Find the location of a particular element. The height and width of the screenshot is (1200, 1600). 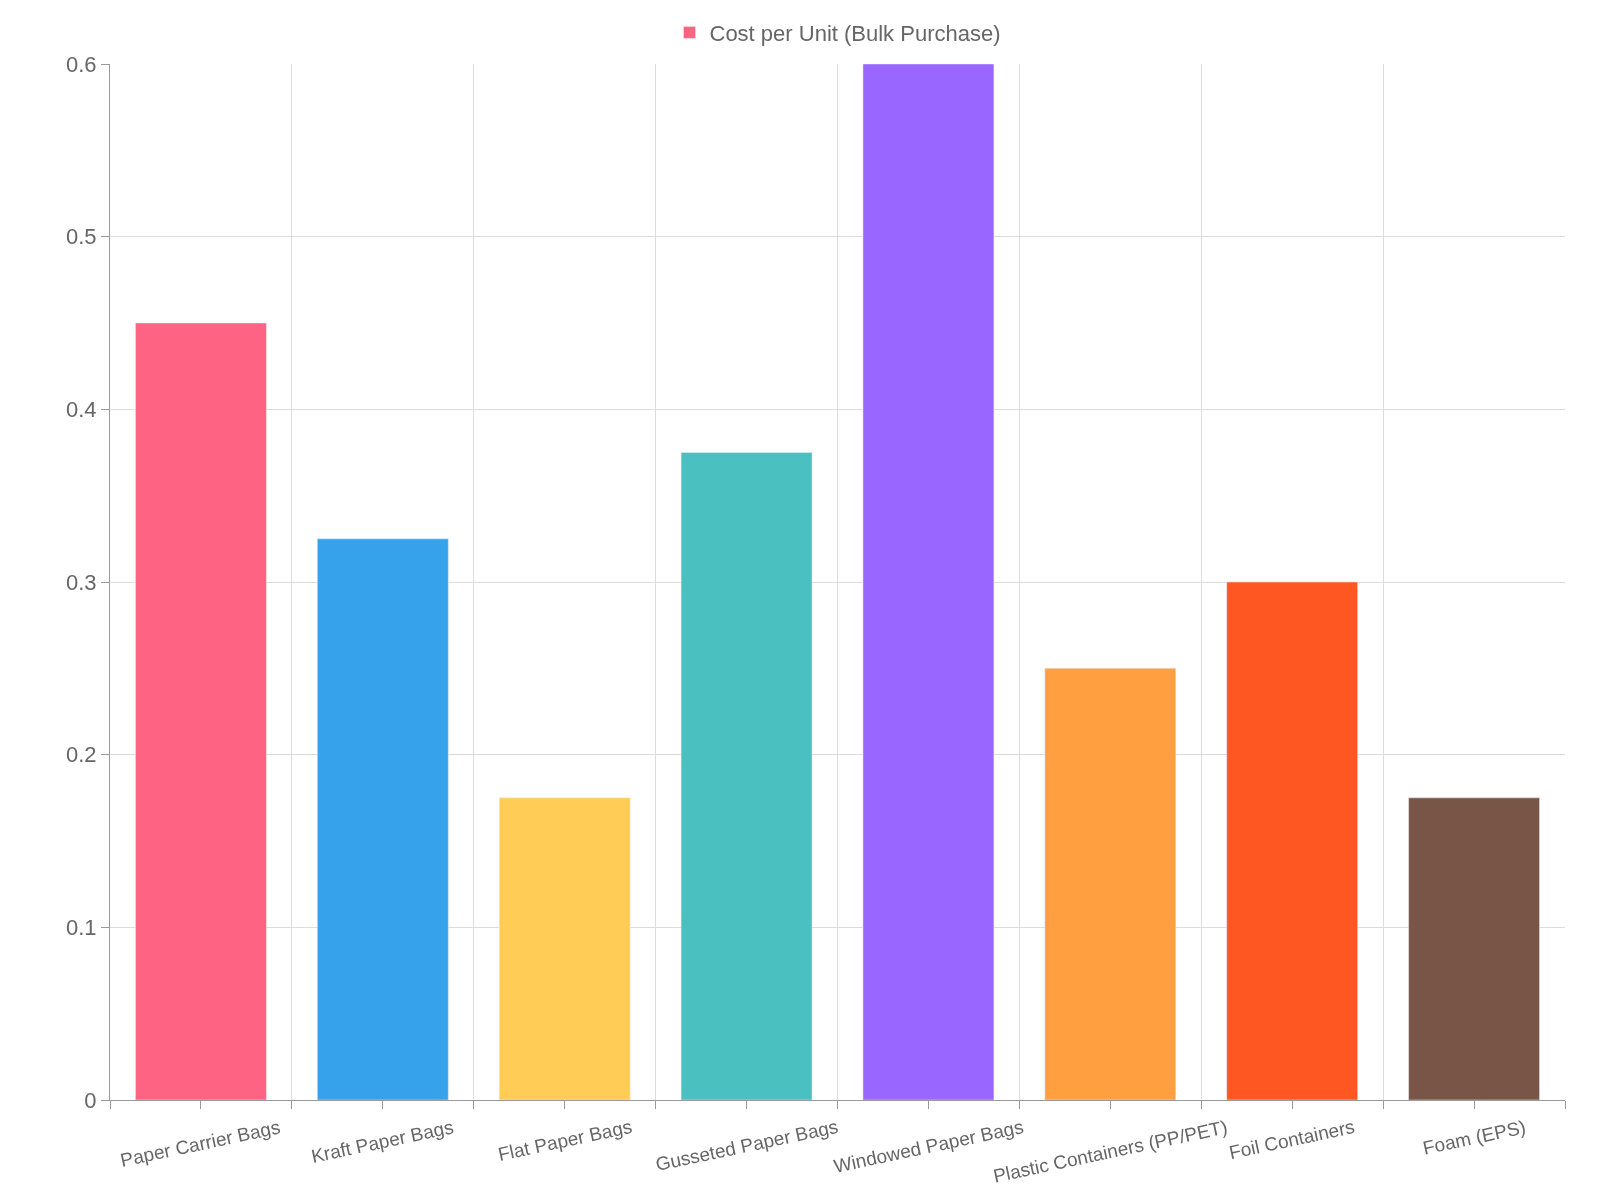

legend-label: Cost per Unit (Bulk Purchase) is located at coordinates (855, 34).